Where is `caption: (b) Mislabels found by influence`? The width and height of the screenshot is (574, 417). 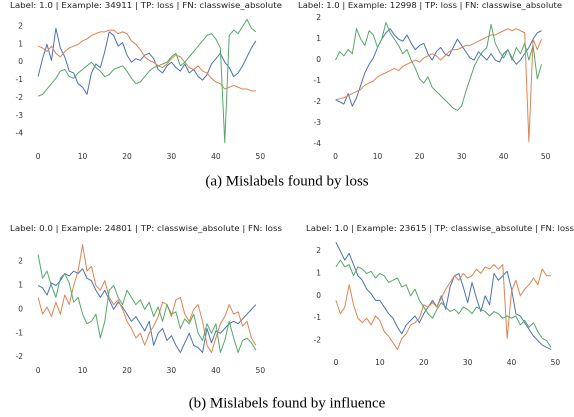 caption: (b) Mislabels found by influence is located at coordinates (287, 403).